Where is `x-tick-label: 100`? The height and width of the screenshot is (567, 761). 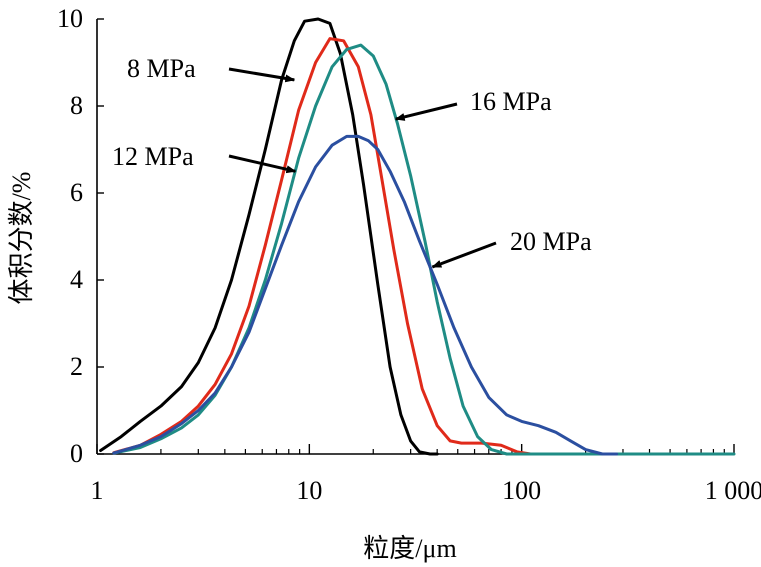 x-tick-label: 100 is located at coordinates (521, 490).